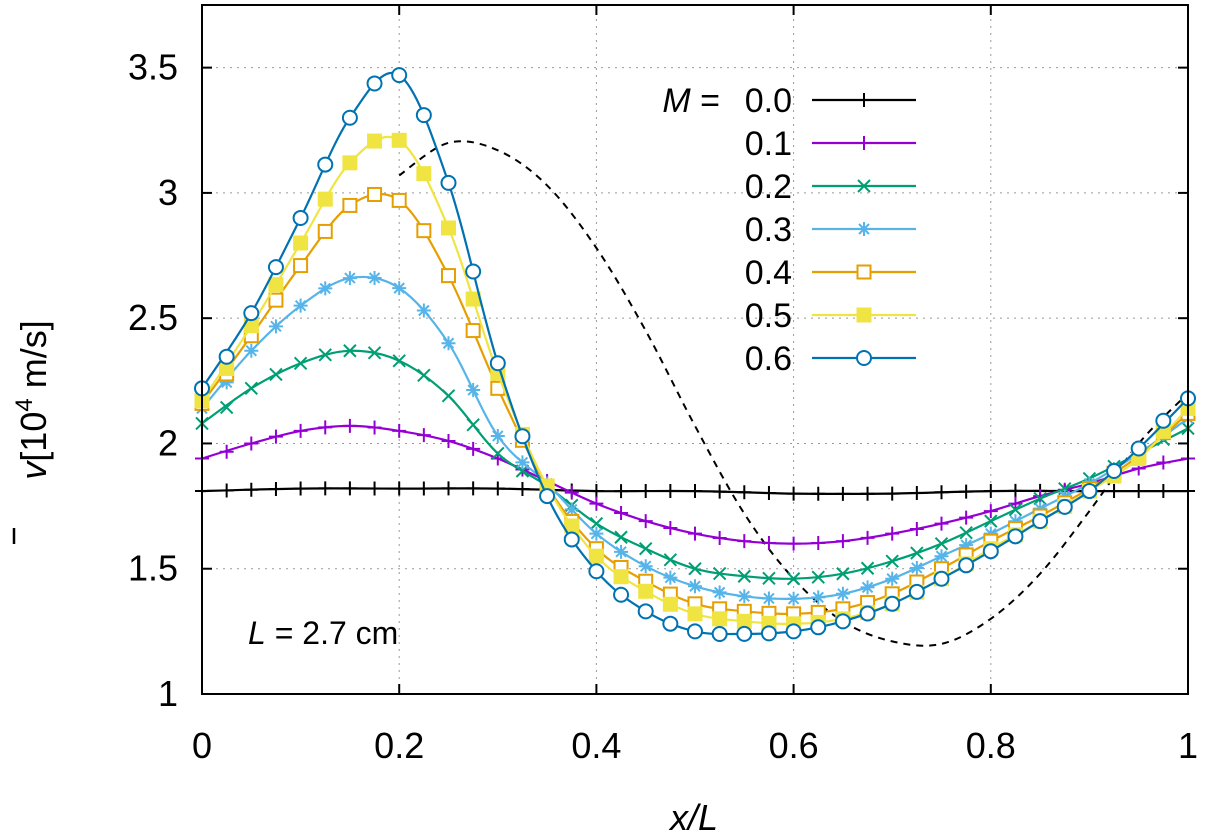 The image size is (1208, 838). Describe the element at coordinates (323, 633) in the screenshot. I see `length-annotation: L = 2.7 cm` at that location.